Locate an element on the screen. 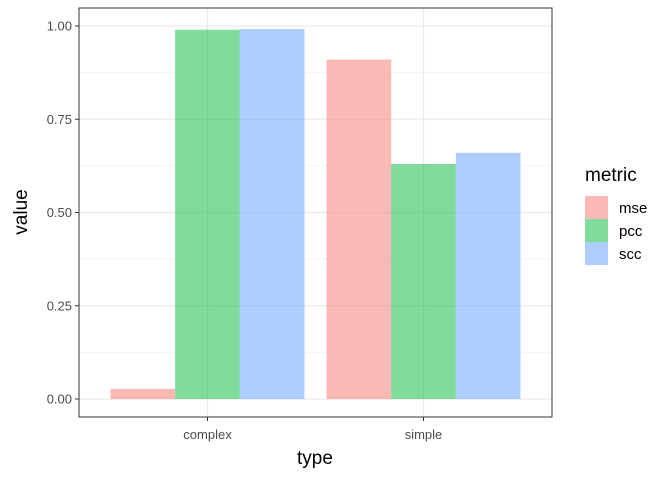  y-tick-label: 0.50 is located at coordinates (59, 212).